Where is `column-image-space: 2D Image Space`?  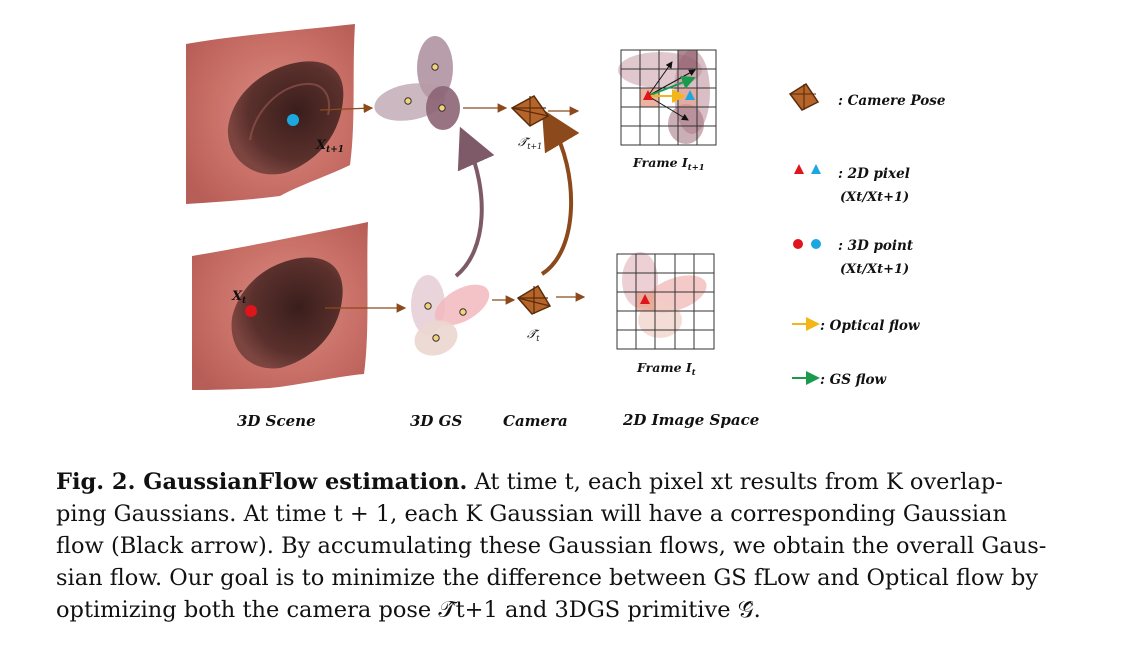
column-image-space: 2D Image Space is located at coordinates (690, 420).